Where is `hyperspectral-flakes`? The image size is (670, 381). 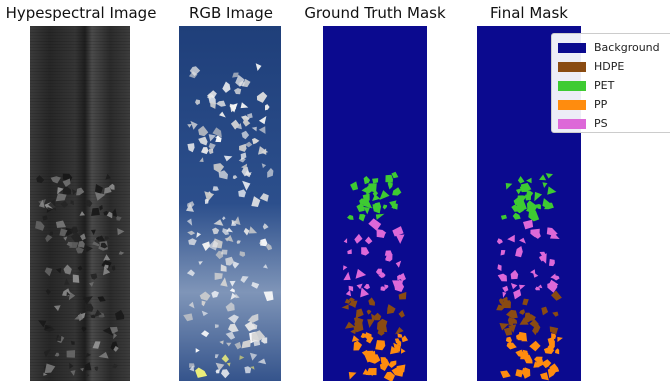 hyperspectral-flakes is located at coordinates (80, 275).